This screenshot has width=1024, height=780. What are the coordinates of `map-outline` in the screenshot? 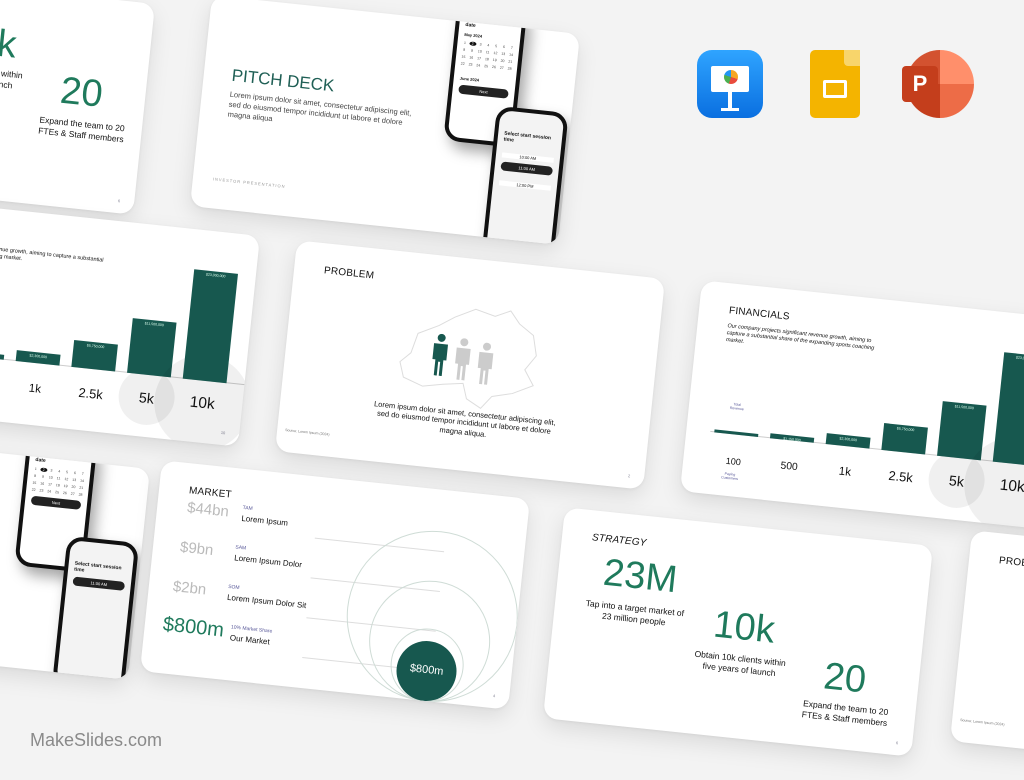 It's located at (468, 358).